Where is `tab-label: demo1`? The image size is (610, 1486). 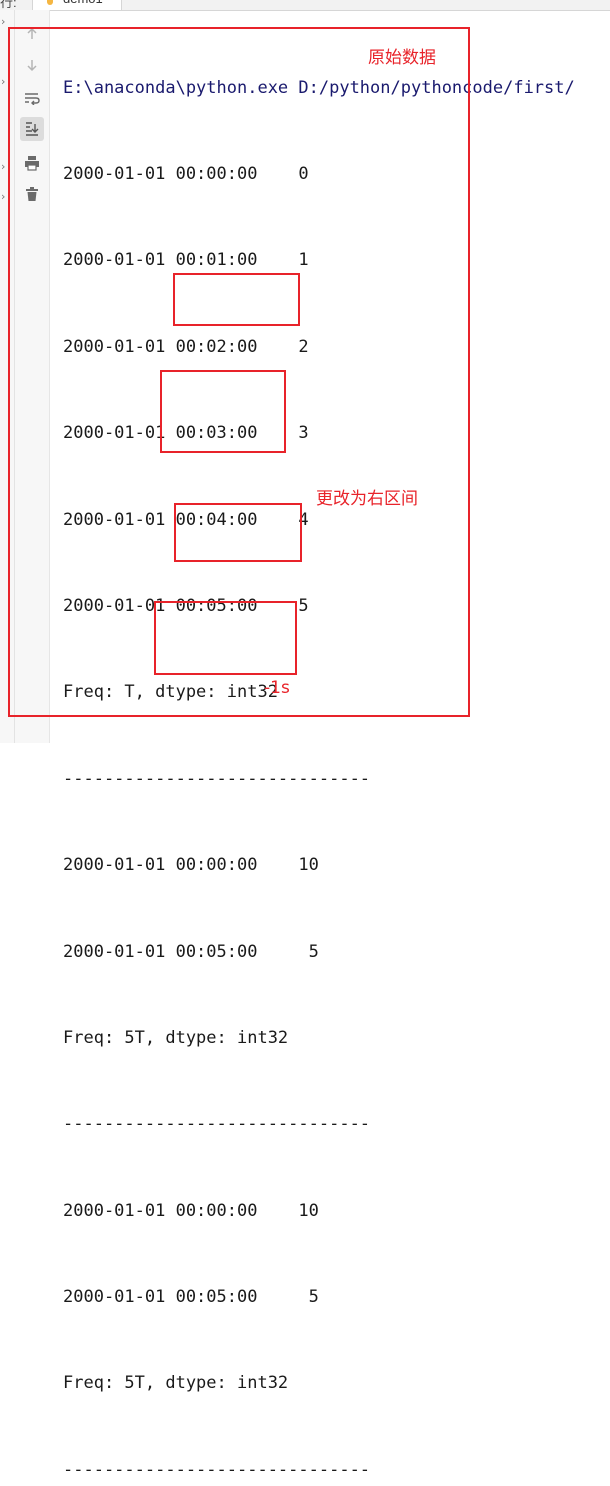 tab-label: demo1 is located at coordinates (83, 3).